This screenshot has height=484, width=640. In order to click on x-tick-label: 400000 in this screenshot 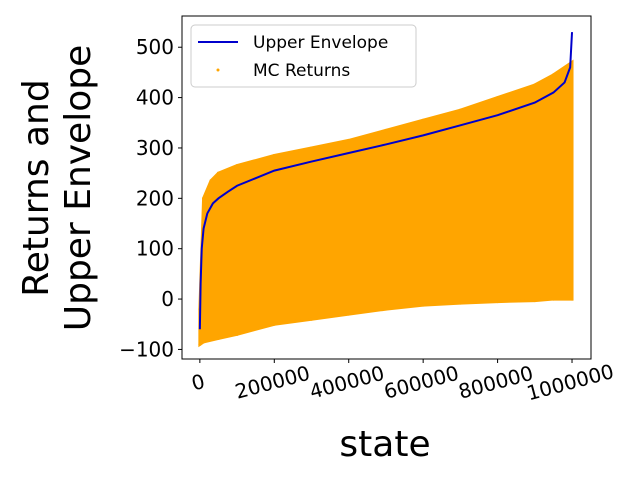, I will do `click(347, 382)`.